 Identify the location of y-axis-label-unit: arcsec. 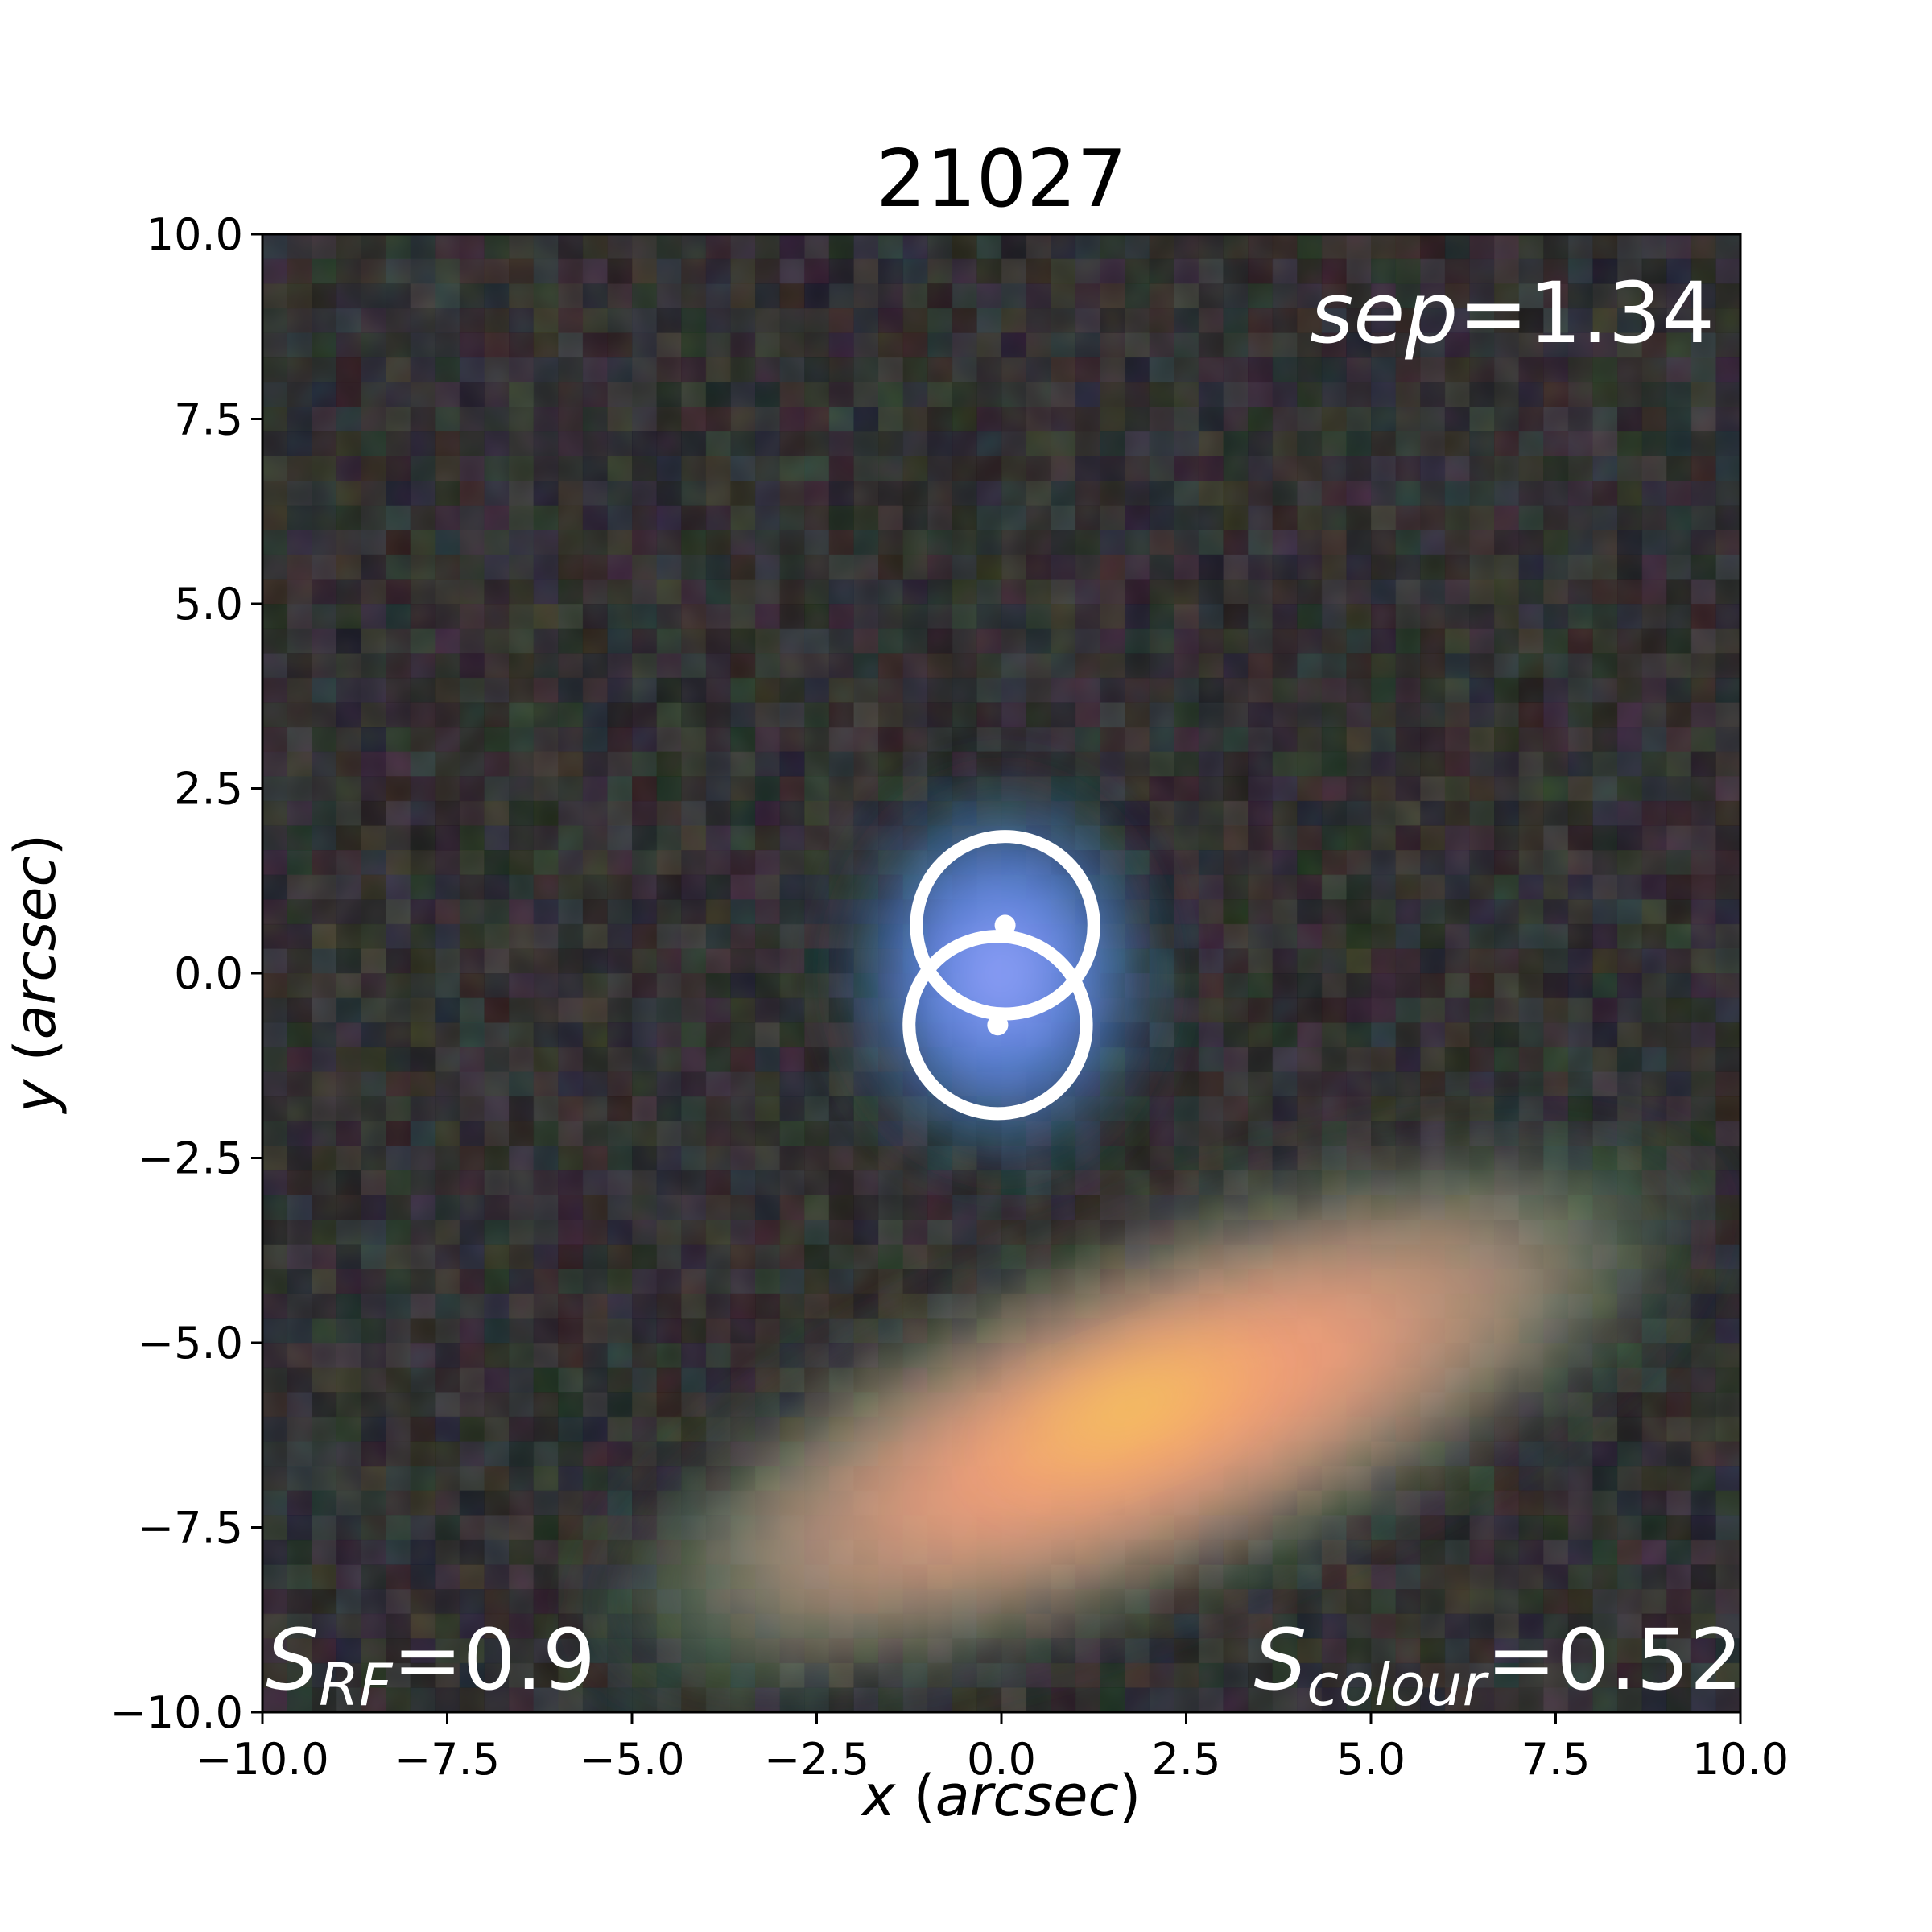
(35, 947).